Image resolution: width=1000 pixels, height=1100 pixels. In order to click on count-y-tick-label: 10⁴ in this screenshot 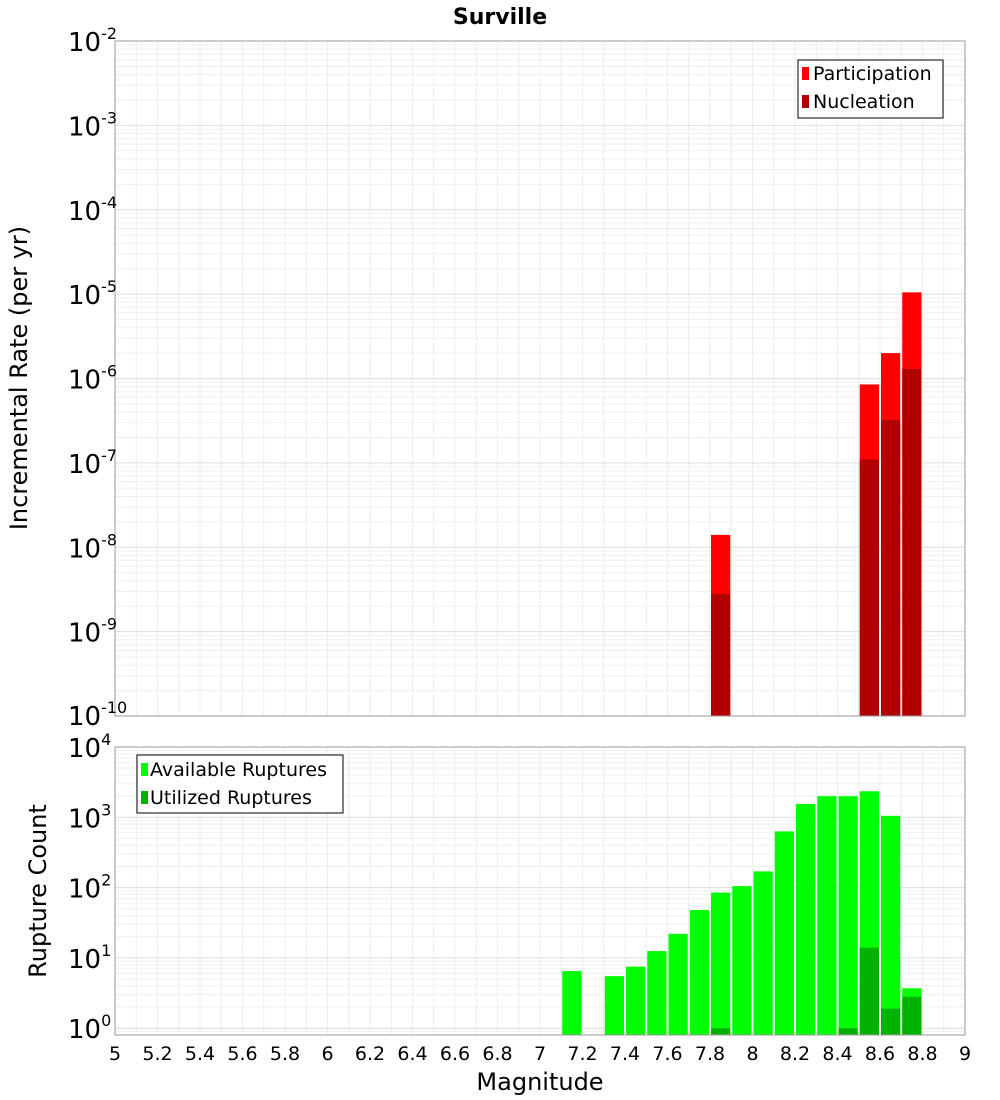, I will do `click(89, 747)`.